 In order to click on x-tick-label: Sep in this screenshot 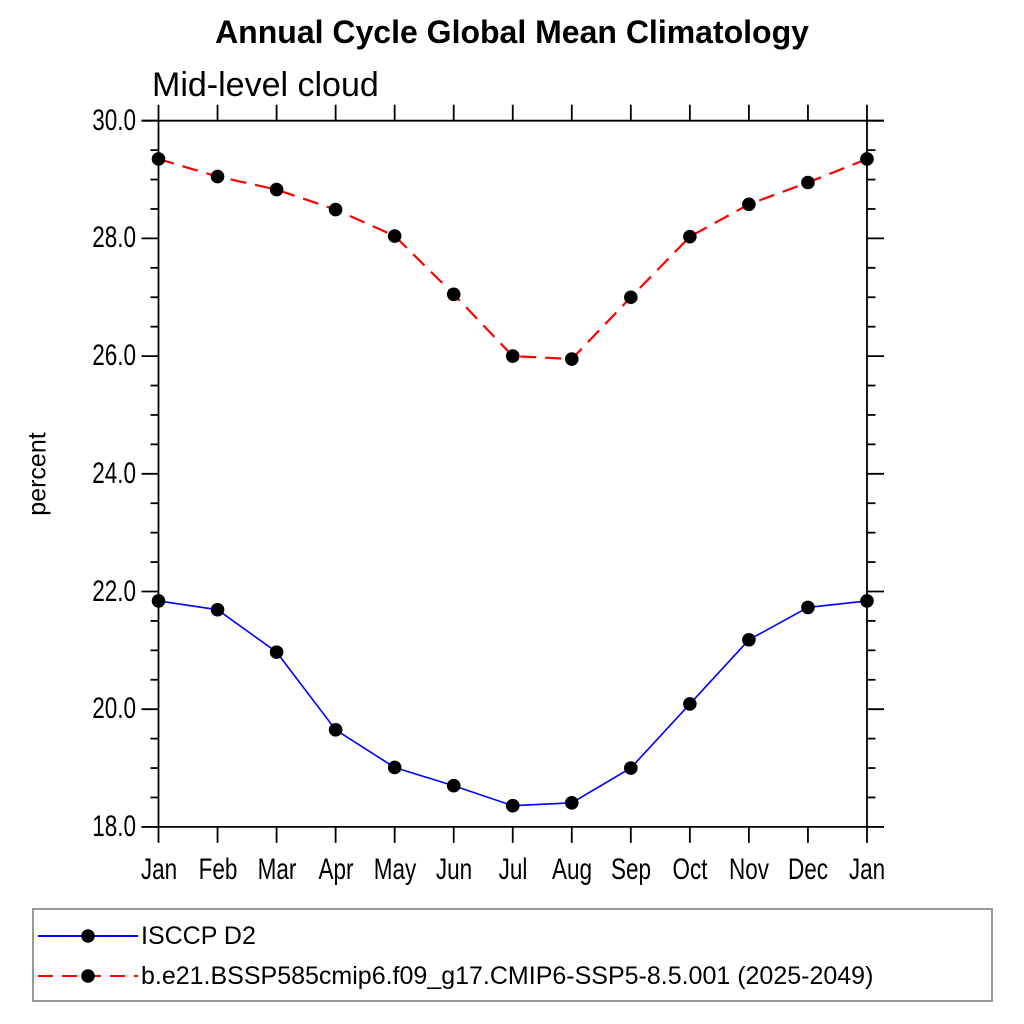, I will do `click(630, 869)`.